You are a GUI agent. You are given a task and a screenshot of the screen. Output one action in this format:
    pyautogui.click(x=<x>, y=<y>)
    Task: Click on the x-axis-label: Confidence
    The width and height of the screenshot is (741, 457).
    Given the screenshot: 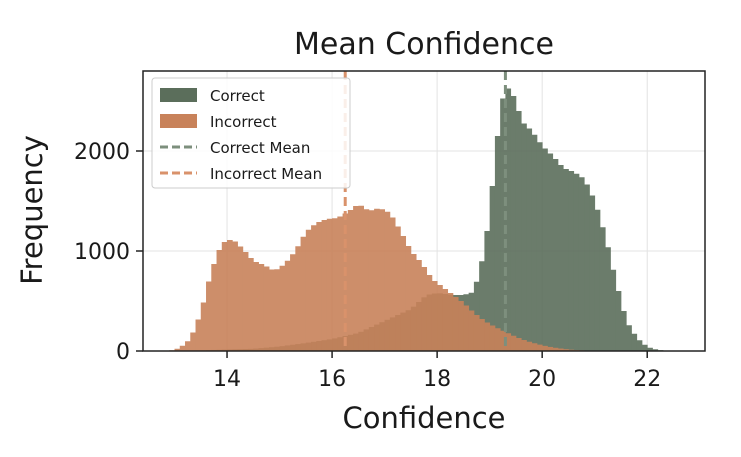 What is the action you would take?
    pyautogui.click(x=423, y=418)
    